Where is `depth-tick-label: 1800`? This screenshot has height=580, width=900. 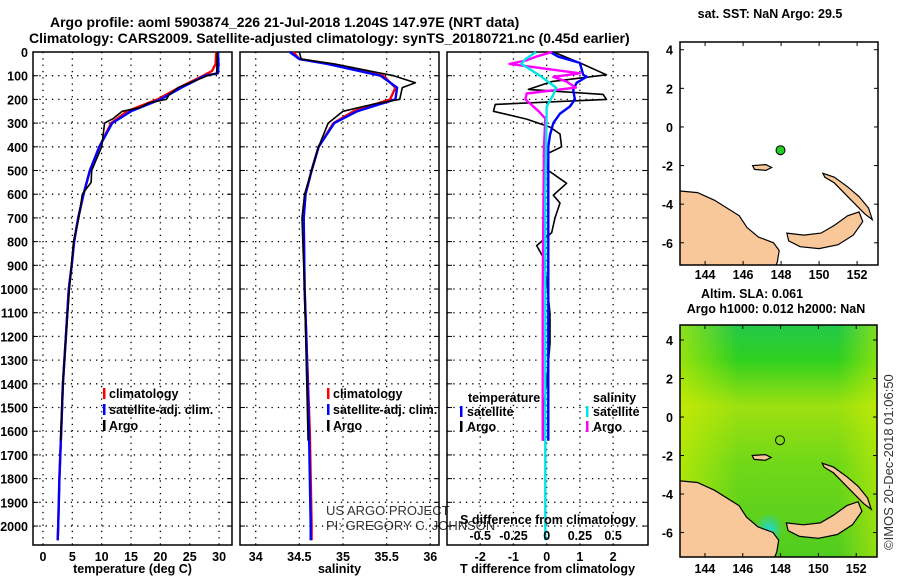
depth-tick-label: 1800 is located at coordinates (14, 480).